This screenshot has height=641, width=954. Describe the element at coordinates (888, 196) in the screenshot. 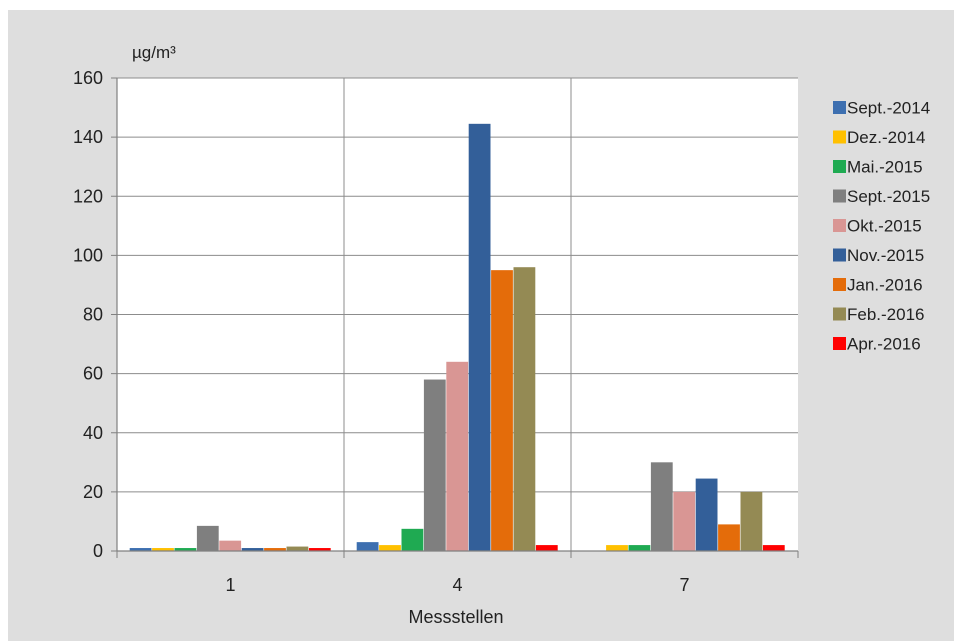

I see `legend-label: Sept.-2015` at that location.